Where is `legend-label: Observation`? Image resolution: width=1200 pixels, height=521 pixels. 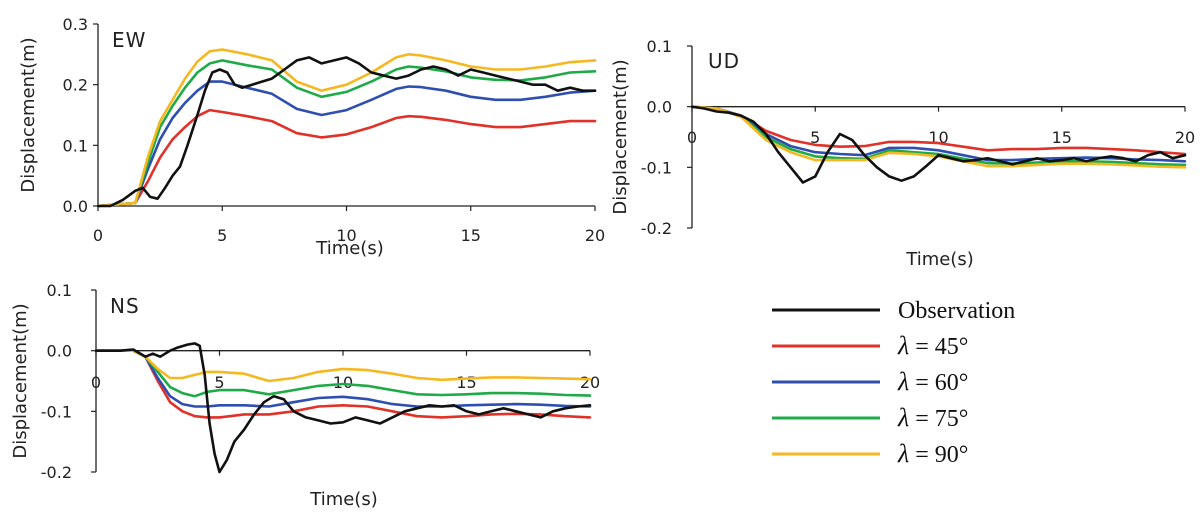 legend-label: Observation is located at coordinates (956, 311).